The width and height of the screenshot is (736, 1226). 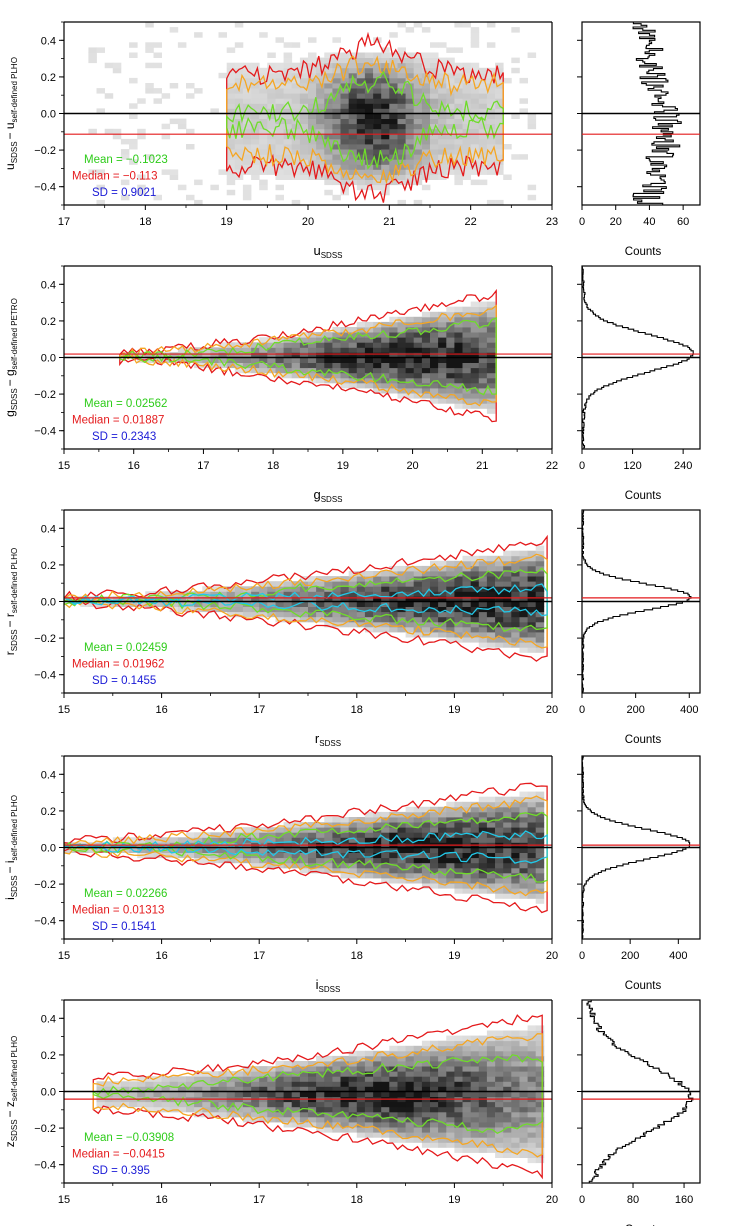 I want to click on histogram-z: 080160Counts, so click(x=639, y=1112).